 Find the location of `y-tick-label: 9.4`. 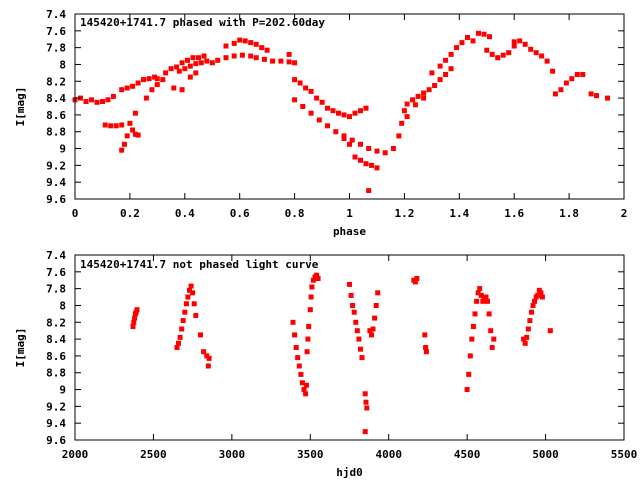

y-tick-label: 9.4 is located at coordinates (56, 423).